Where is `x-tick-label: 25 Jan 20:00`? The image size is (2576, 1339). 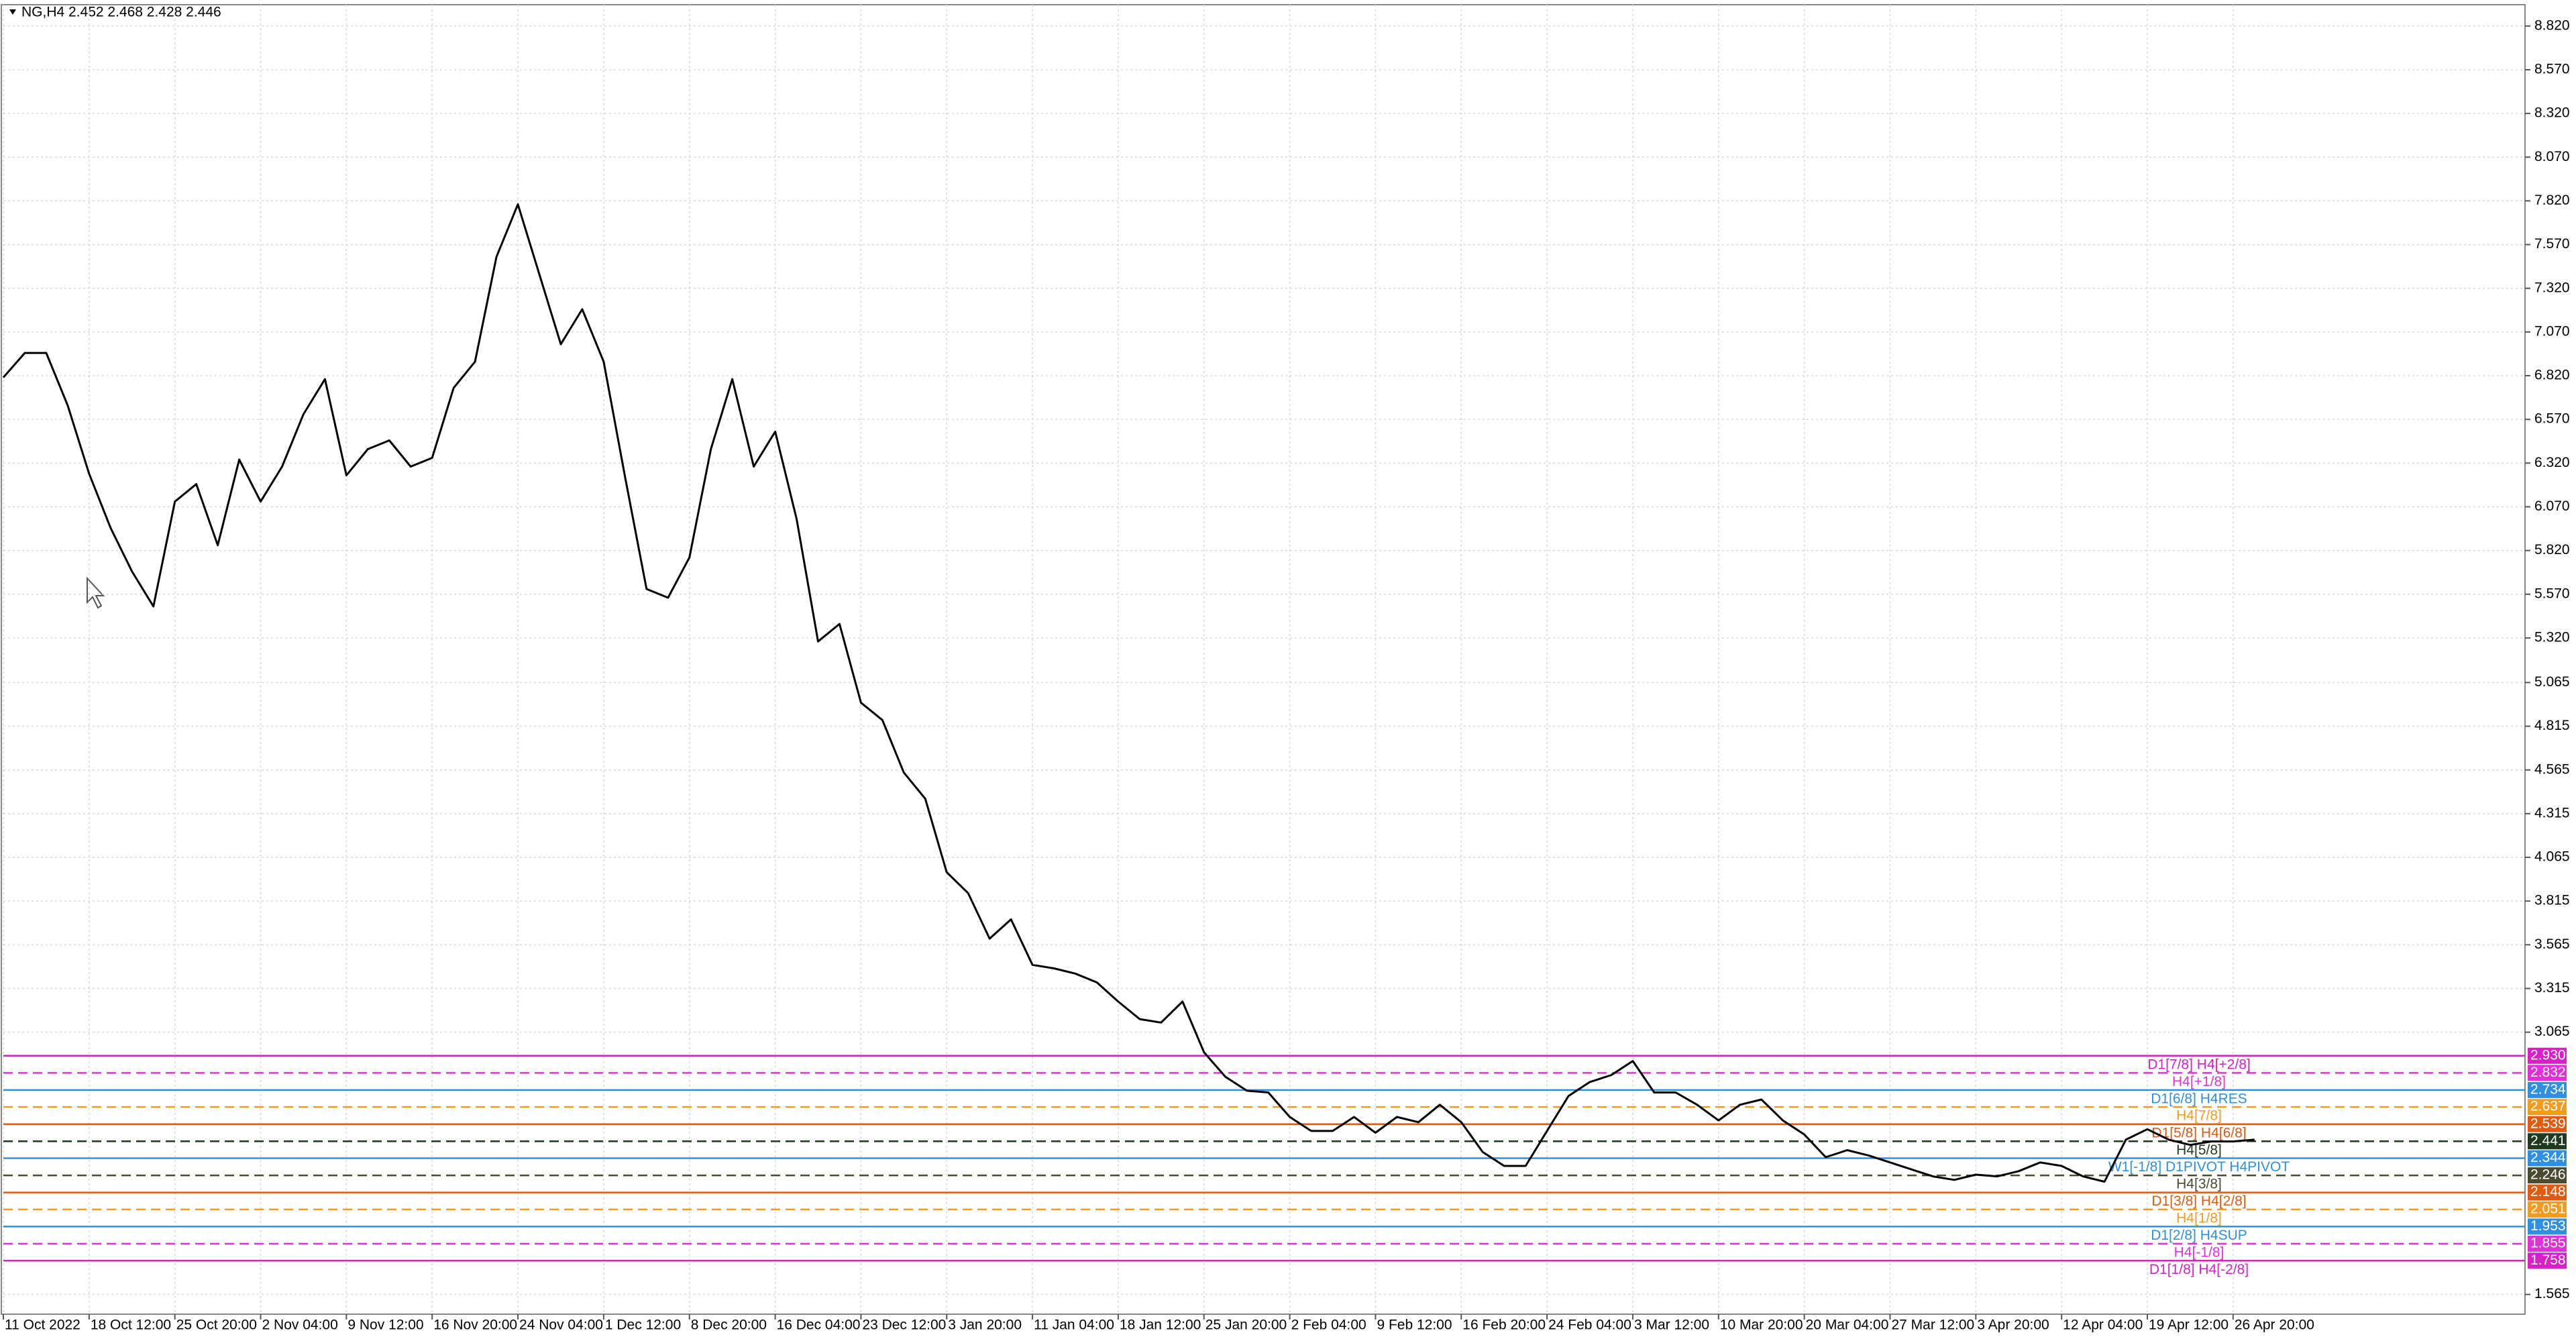
x-tick-label: 25 Jan 20:00 is located at coordinates (1246, 1325).